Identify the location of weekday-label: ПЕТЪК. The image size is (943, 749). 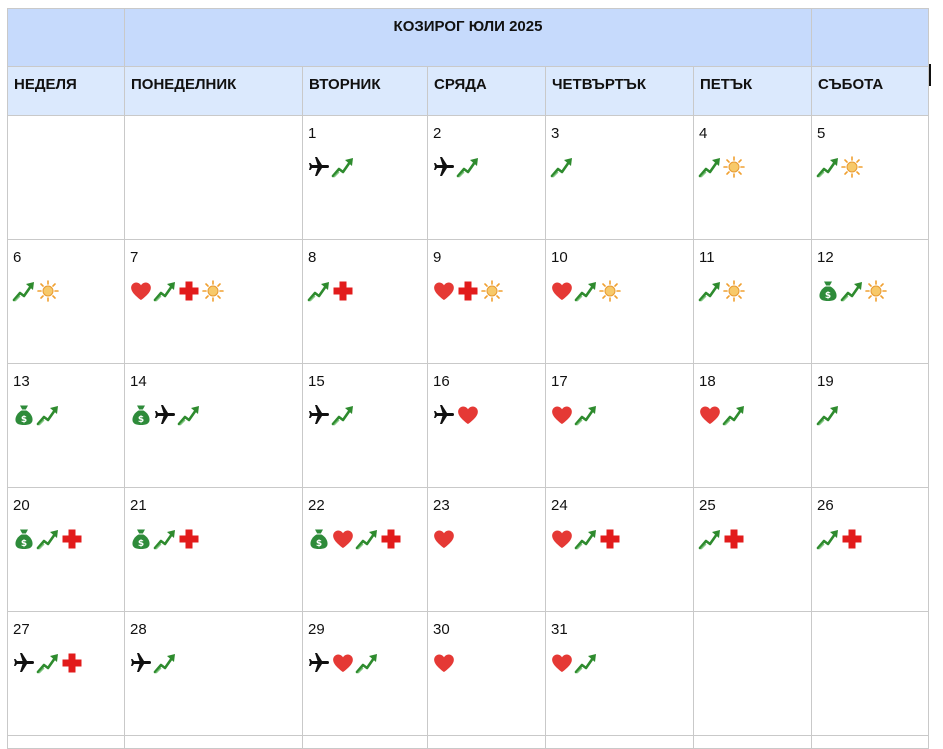
(726, 84).